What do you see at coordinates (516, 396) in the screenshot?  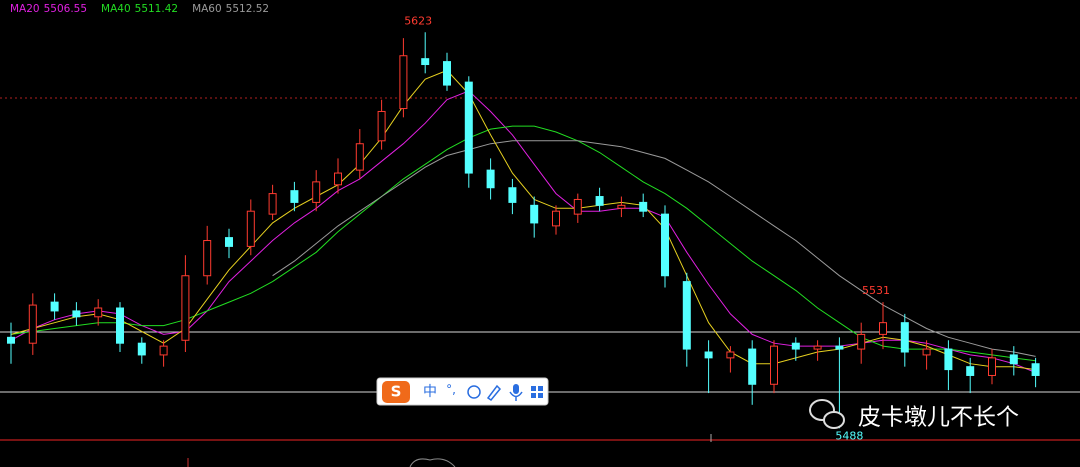 I see `ime-mic-stand` at bounding box center [516, 396].